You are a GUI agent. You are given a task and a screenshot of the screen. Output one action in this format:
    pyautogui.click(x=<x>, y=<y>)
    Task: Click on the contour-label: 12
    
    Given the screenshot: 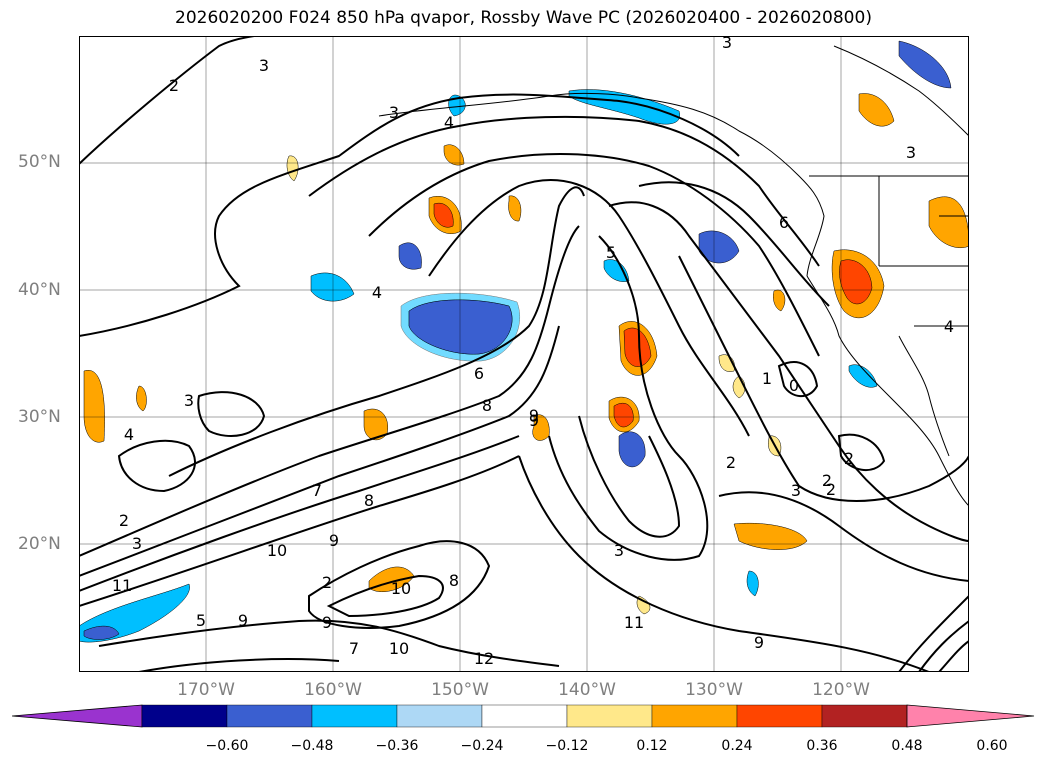 What is the action you would take?
    pyautogui.click(x=484, y=658)
    